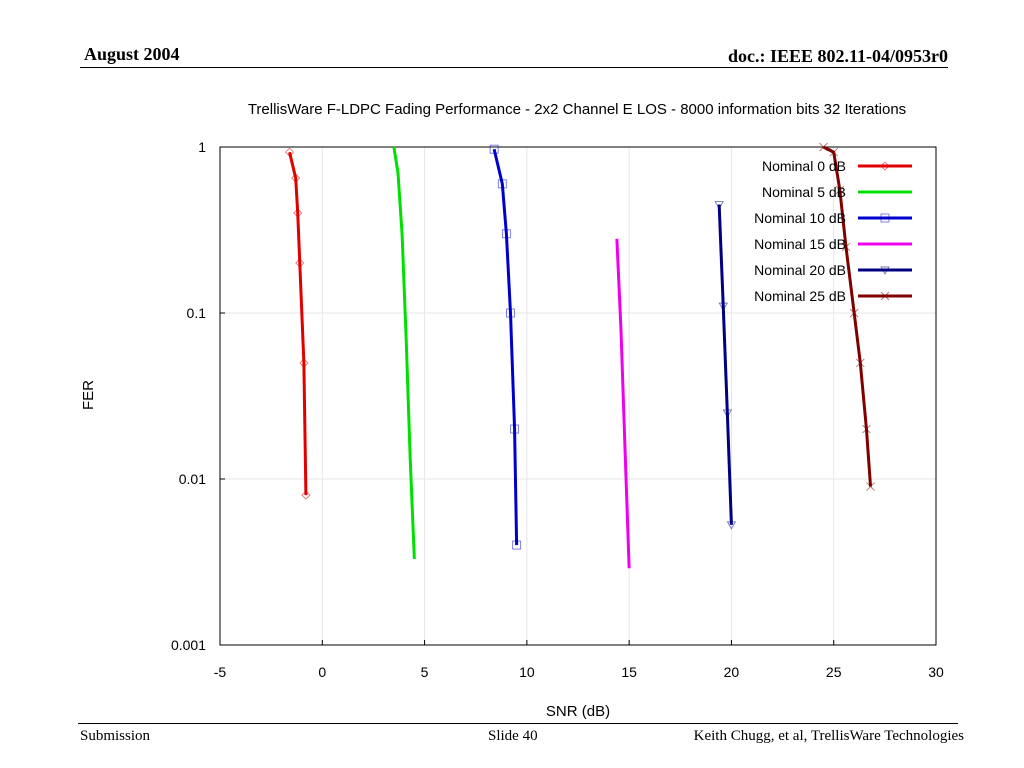 The width and height of the screenshot is (1024, 768). Describe the element at coordinates (425, 672) in the screenshot. I see `x-tick-label: 5` at that location.